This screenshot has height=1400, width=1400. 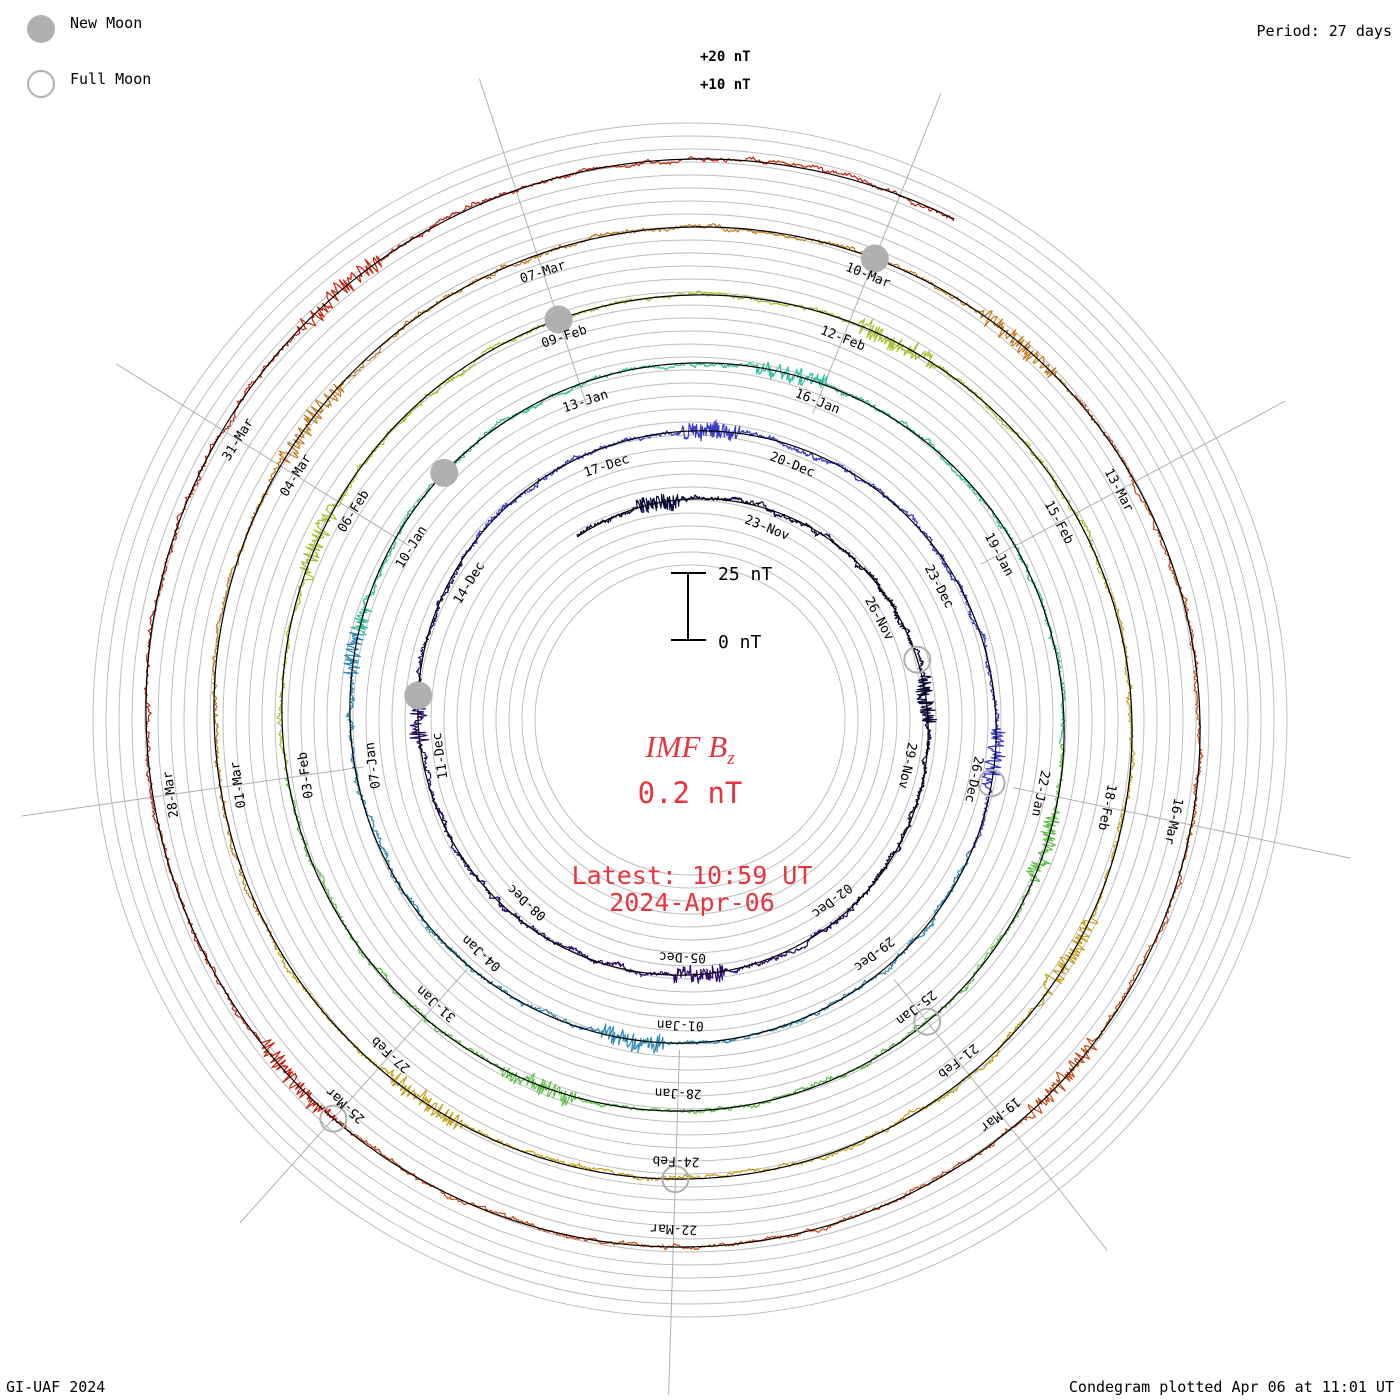 I want to click on date-label-11: 26-Dec, so click(x=973, y=779).